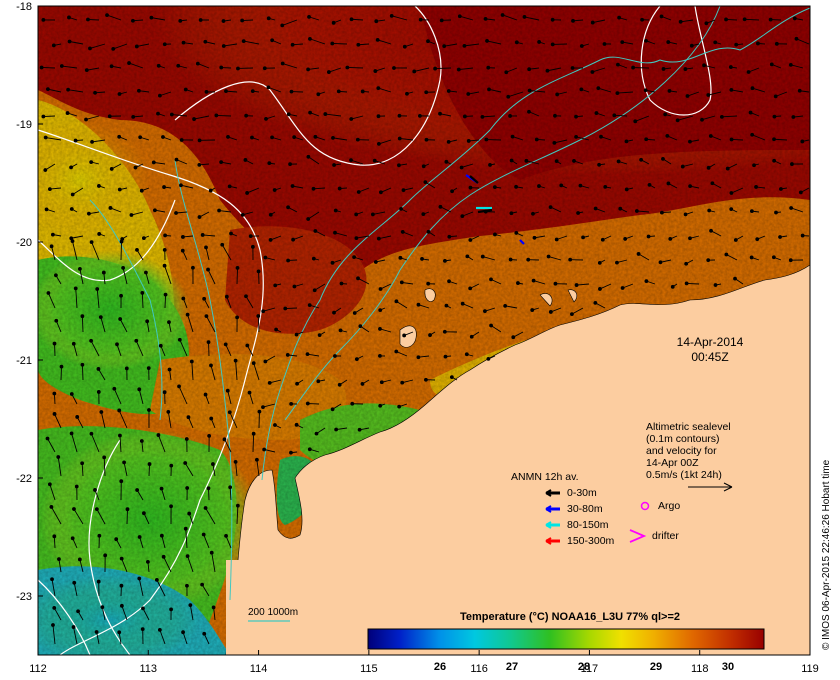 The width and height of the screenshot is (840, 680). I want to click on argo-legend: Argo, so click(660, 506).